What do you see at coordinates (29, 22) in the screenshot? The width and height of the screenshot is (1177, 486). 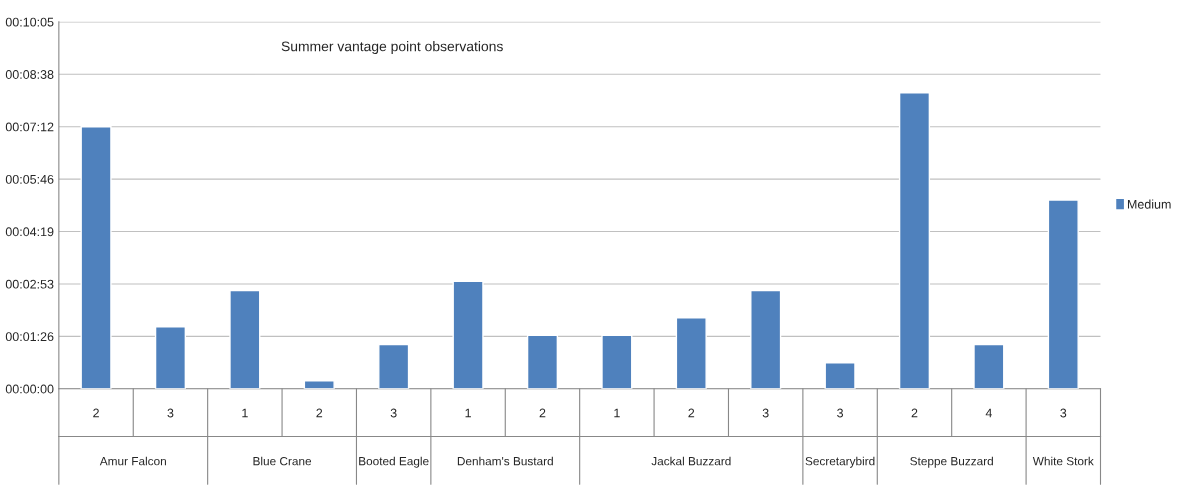 I see `y-tick-label: 00:10:05` at bounding box center [29, 22].